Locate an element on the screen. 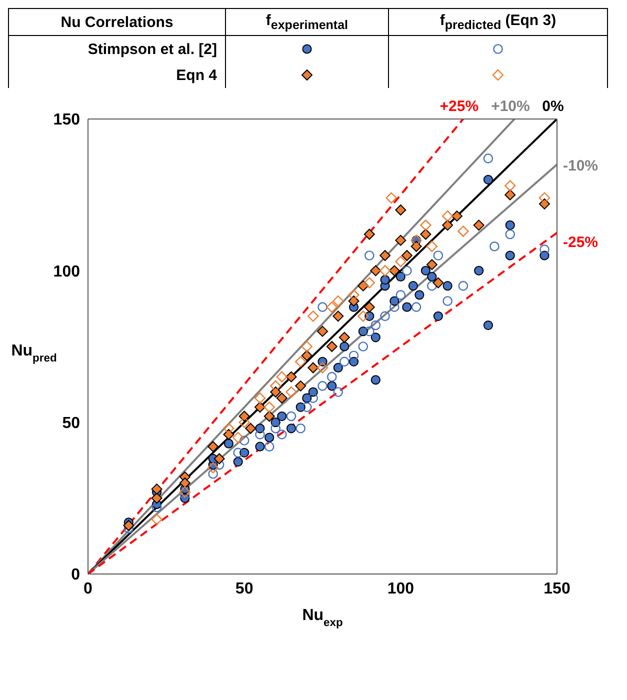  series-label: +10% is located at coordinates (510, 106).